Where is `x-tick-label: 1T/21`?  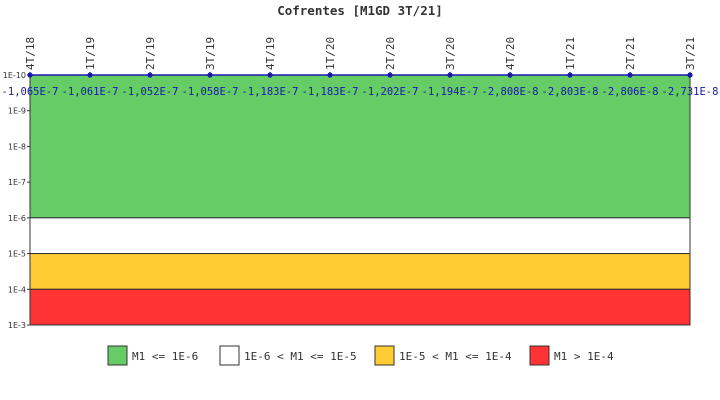 x-tick-label: 1T/21 is located at coordinates (570, 53).